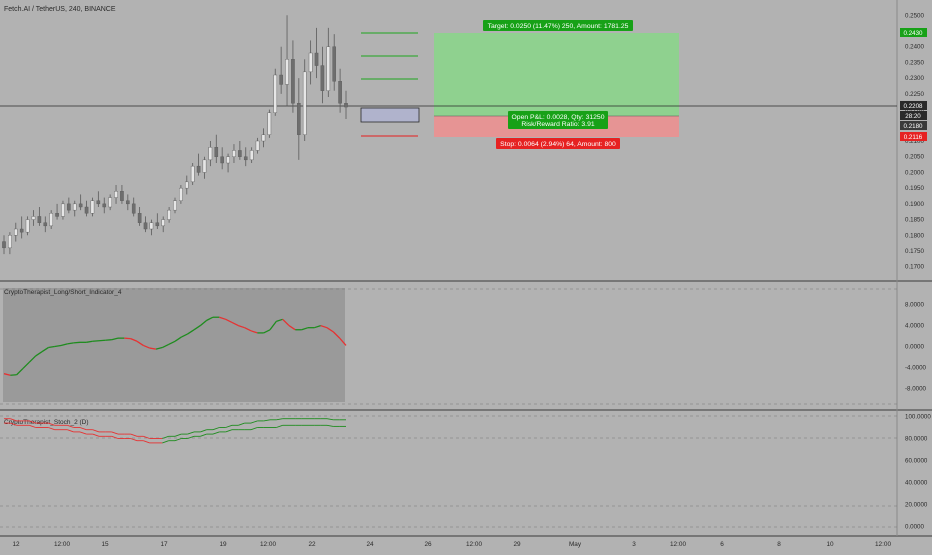 The height and width of the screenshot is (555, 932). What do you see at coordinates (914, 47) in the screenshot?
I see `price-tick-label: 0.2400` at bounding box center [914, 47].